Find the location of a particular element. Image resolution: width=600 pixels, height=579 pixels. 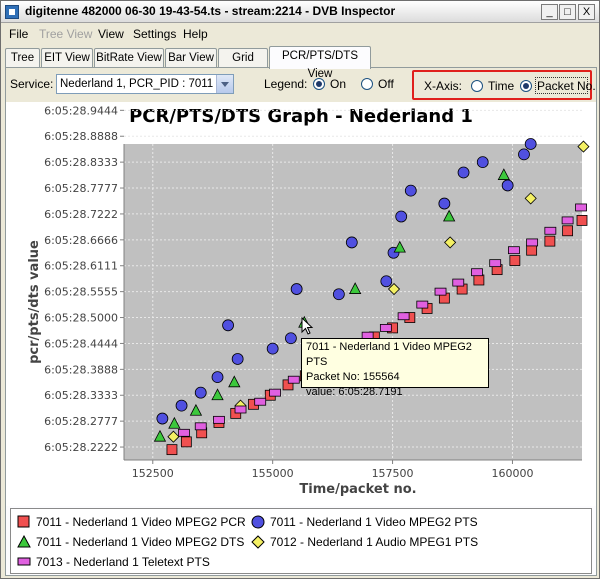

legend-on-radio is located at coordinates (319, 84).